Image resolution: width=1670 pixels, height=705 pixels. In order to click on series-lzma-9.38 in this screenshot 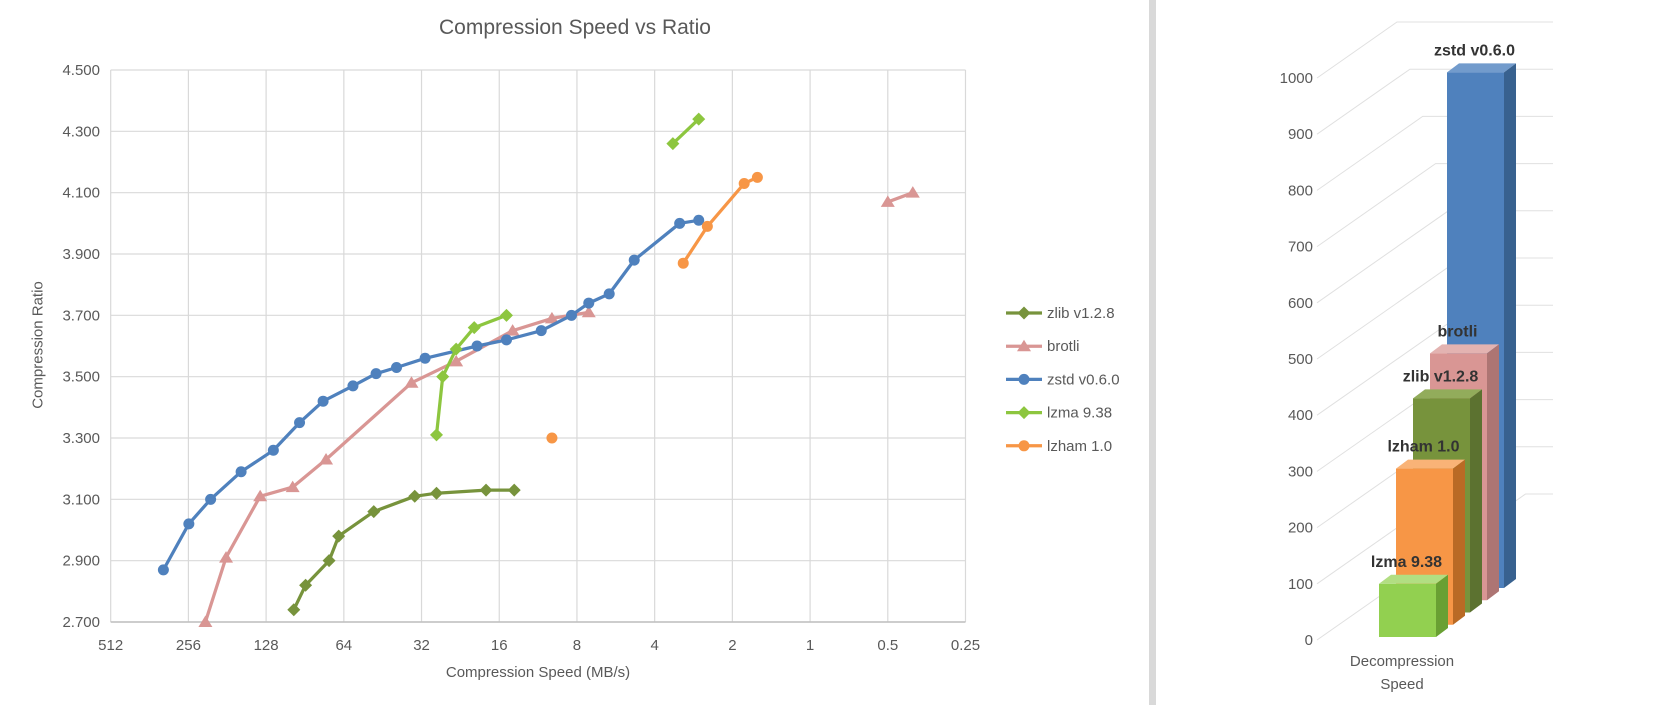, I will do `click(568, 277)`.